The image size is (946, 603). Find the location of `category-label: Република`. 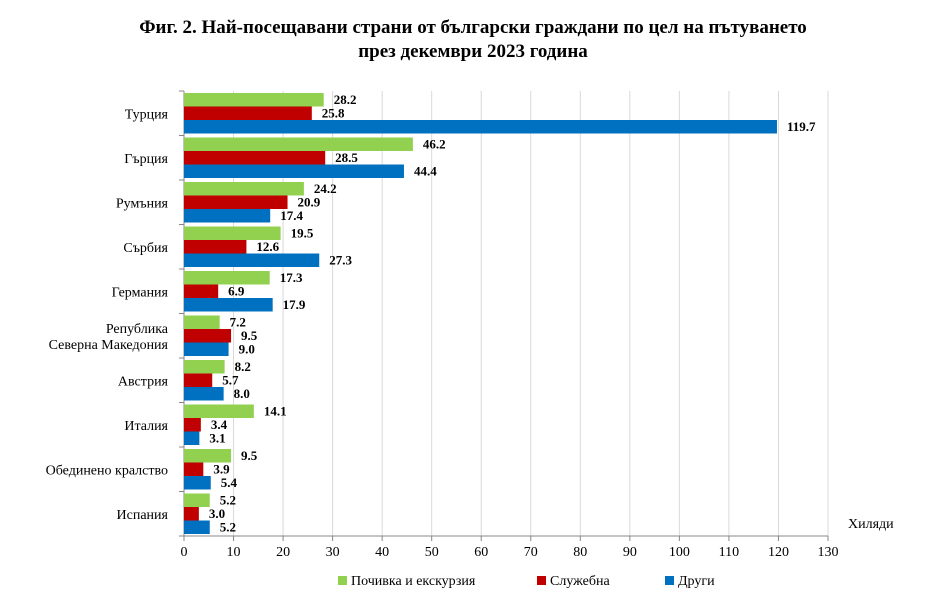

category-label: Република is located at coordinates (137, 329).